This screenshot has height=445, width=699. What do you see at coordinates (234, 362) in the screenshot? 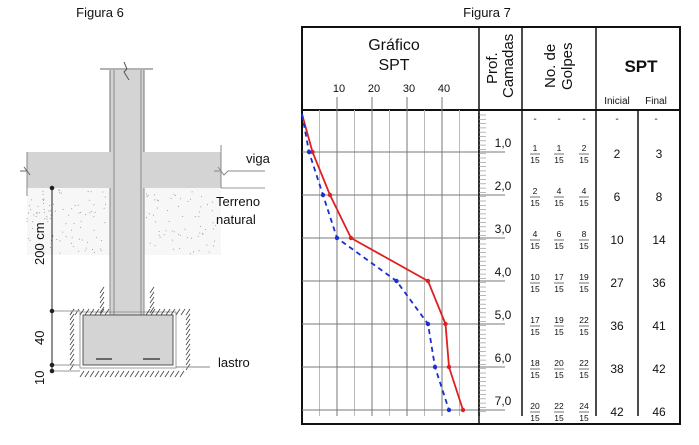
I see `label-lastro: lastro` at bounding box center [234, 362].